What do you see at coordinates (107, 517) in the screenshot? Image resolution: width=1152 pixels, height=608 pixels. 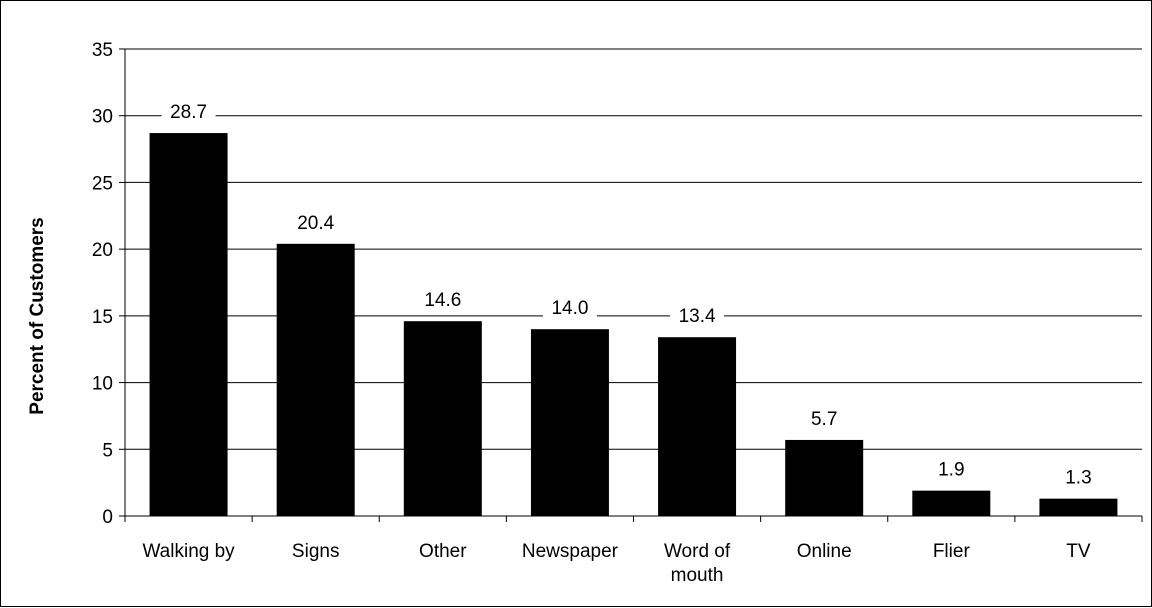 I see `y-tick-label: 0` at bounding box center [107, 517].